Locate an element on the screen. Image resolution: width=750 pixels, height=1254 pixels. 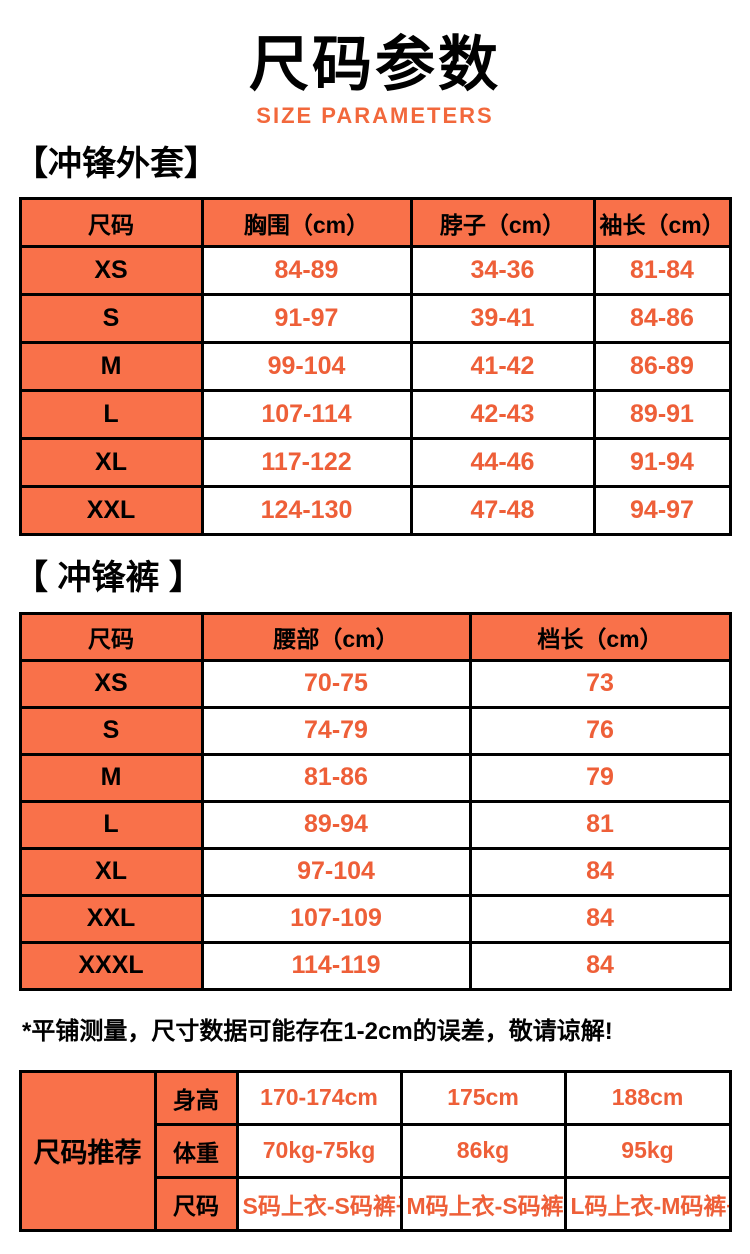
column-header-sleeve: 袖长（cm） is located at coordinates (662, 223).